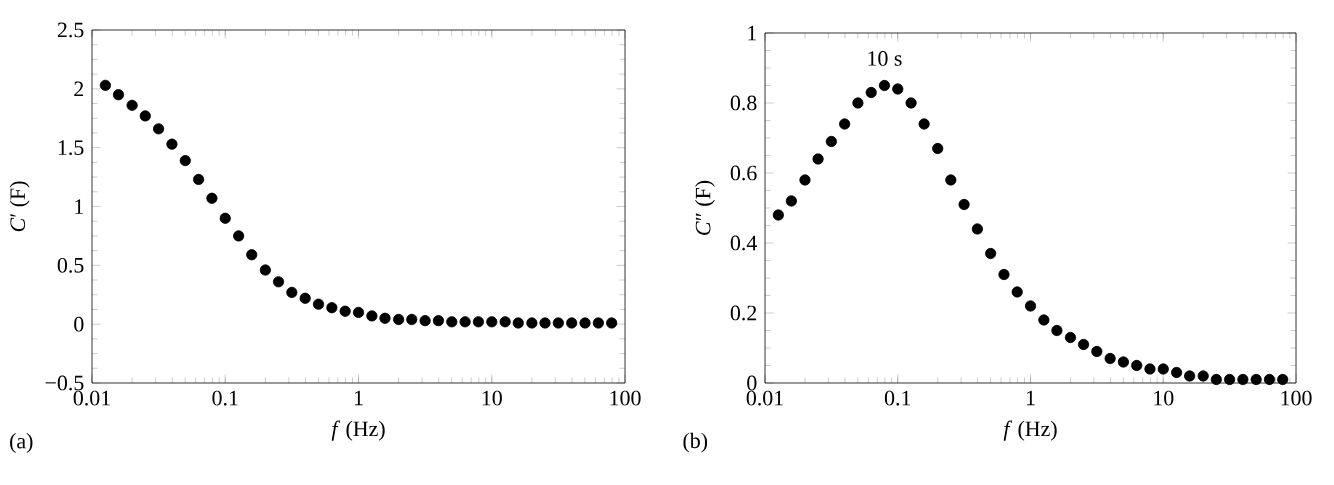  What do you see at coordinates (705, 207) in the screenshot?
I see `y-axis-title: C″ (F)` at bounding box center [705, 207].